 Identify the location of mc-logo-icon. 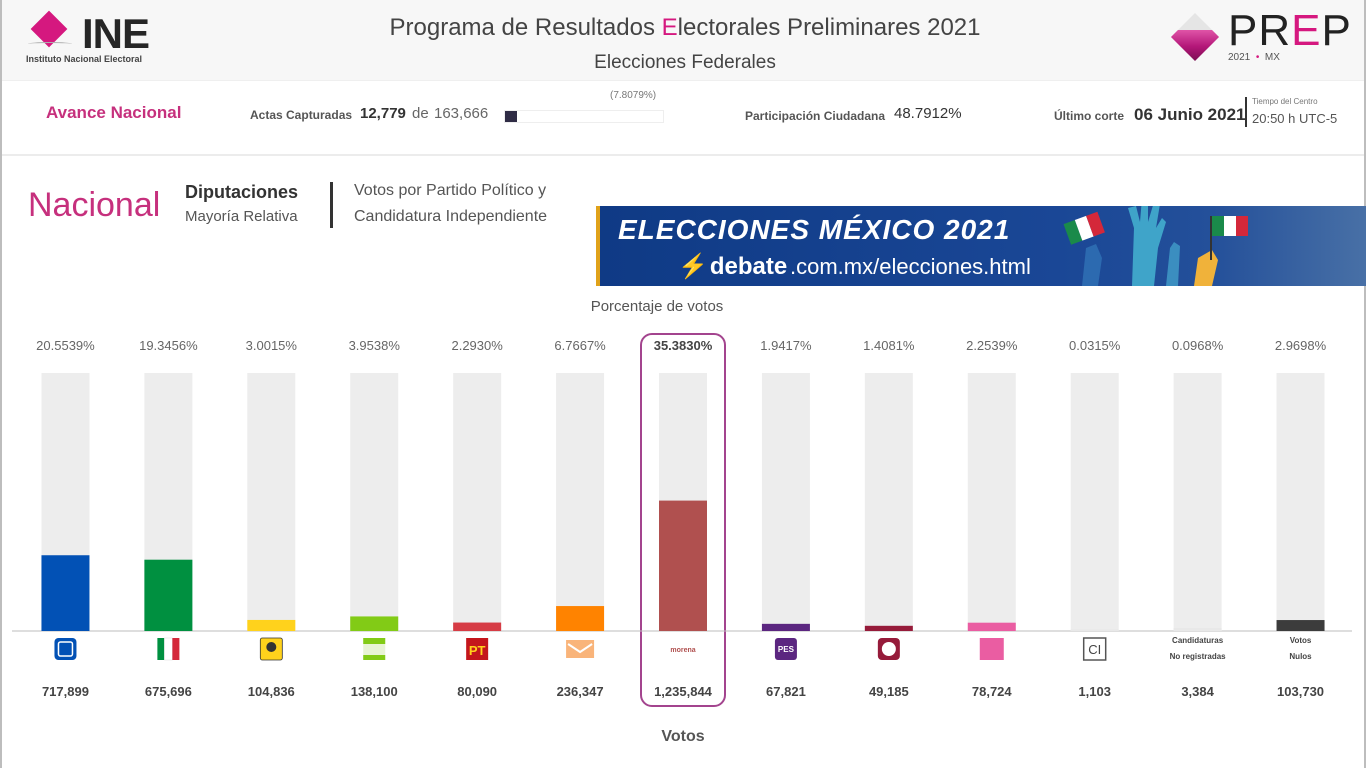
(580, 649).